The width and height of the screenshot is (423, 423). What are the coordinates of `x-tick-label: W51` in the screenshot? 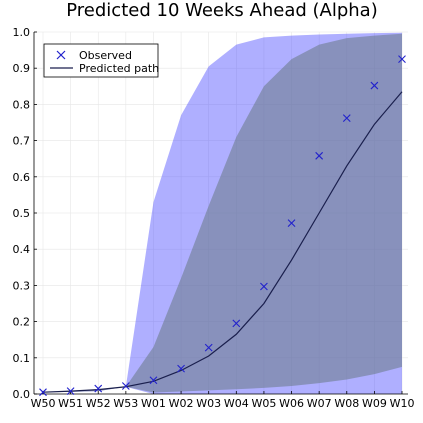 It's located at (70, 403).